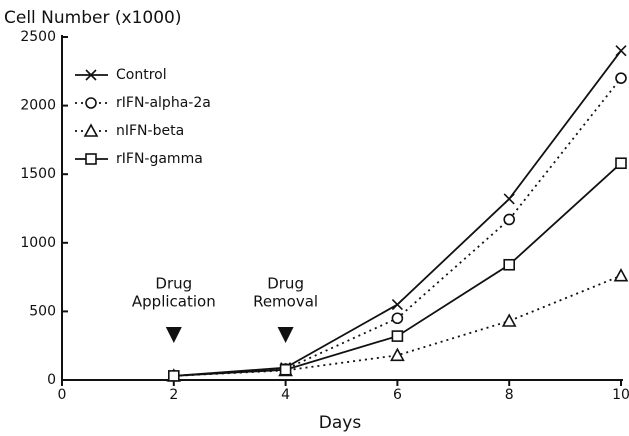 The width and height of the screenshot is (629, 436). What do you see at coordinates (174, 302) in the screenshot?
I see `annotation-text: Application` at bounding box center [174, 302].